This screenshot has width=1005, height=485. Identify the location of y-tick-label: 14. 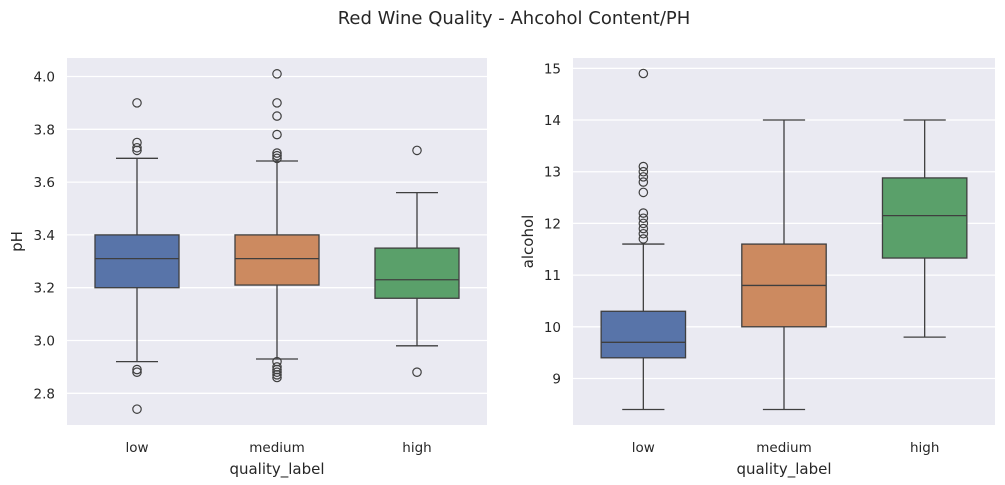
(552, 121).